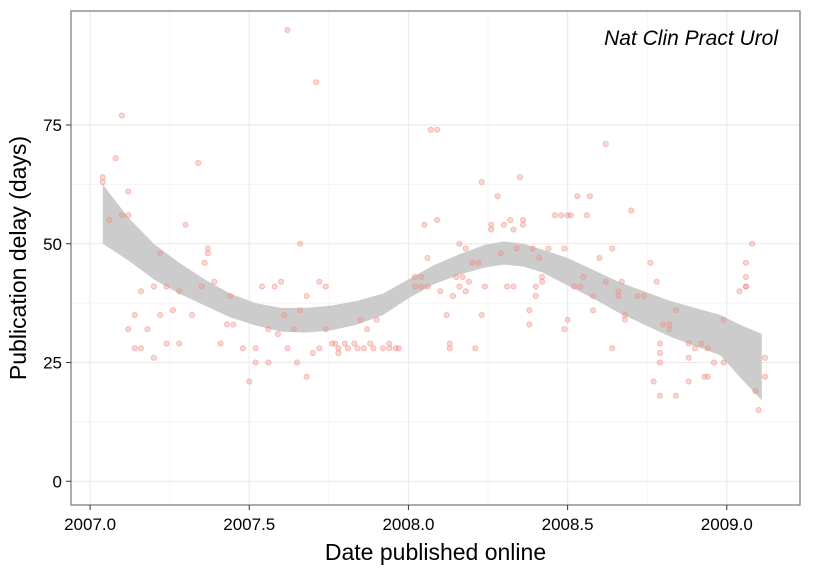 The width and height of the screenshot is (825, 570). What do you see at coordinates (249, 524) in the screenshot?
I see `x-tick-label: 2007.5` at bounding box center [249, 524].